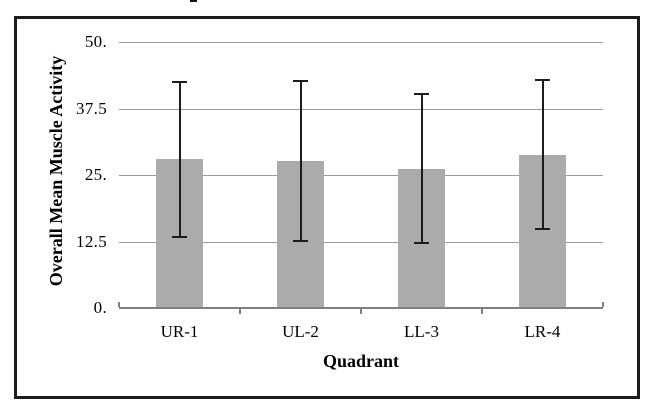 This screenshot has width=656, height=410. Describe the element at coordinates (91, 108) in the screenshot. I see `y-tick-label: 37.5` at that location.